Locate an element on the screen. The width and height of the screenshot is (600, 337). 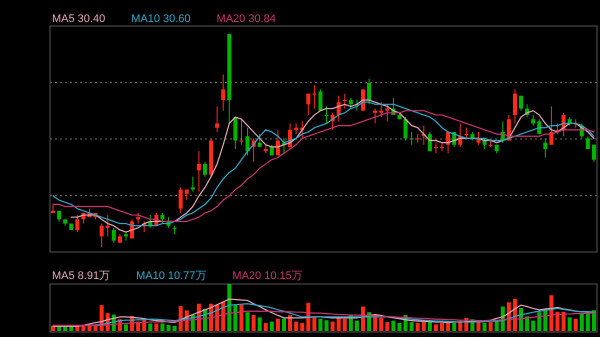
text: MA5 30.40 is located at coordinates (79, 19).